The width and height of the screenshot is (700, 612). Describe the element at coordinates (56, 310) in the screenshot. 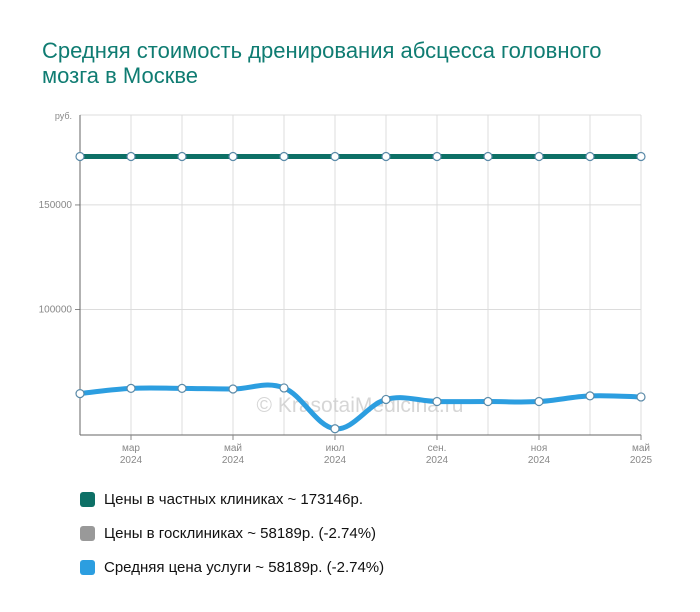

I see `y-tick-label: 100000` at that location.